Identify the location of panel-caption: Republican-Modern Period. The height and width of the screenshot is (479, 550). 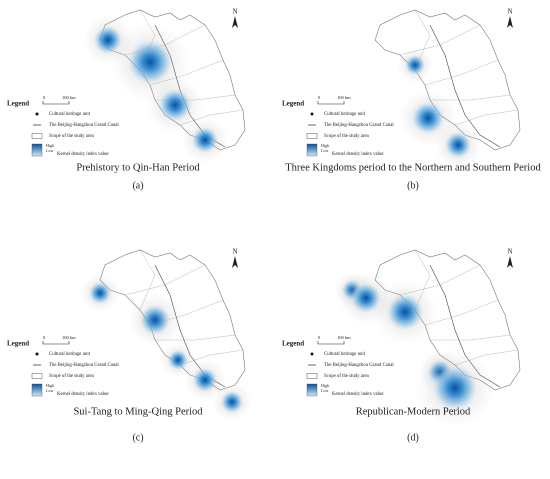
(413, 411).